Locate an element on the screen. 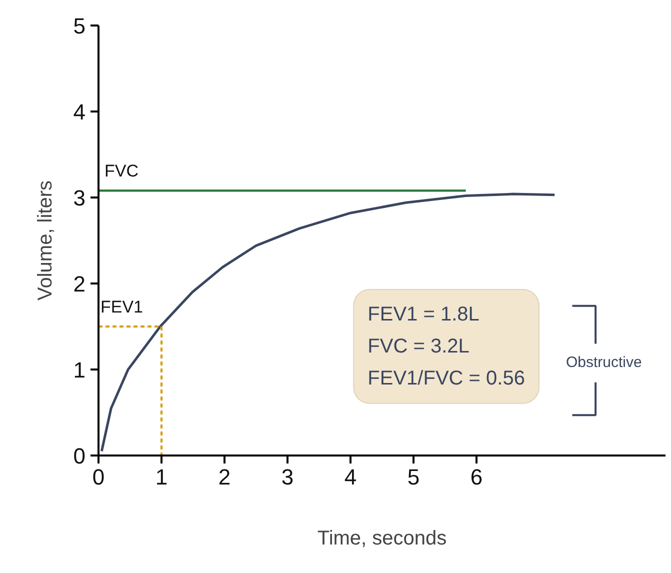 This screenshot has width=671, height=573. y-axis-title: Volume, liters is located at coordinates (45, 240).